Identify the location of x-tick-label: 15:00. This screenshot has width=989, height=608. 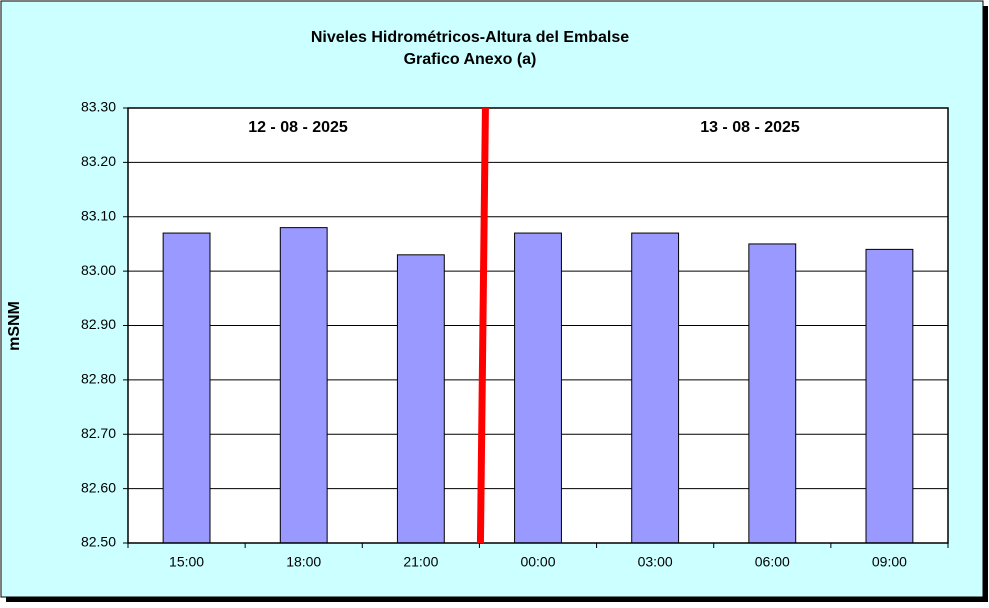
(186, 562).